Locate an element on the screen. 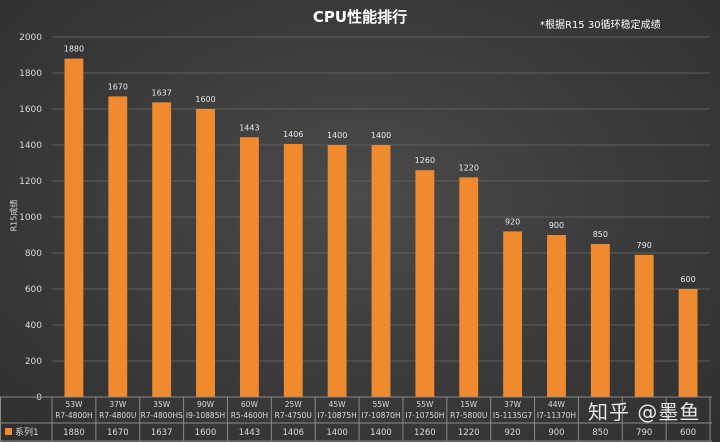  data-label: 900 is located at coordinates (556, 225).